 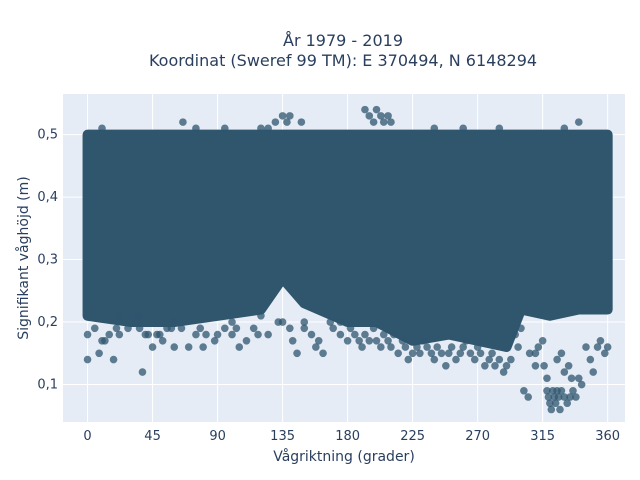 What do you see at coordinates (351, 436) in the screenshot?
I see `x-axis-ticks: 0 45 90 135 180 225 270 315 360` at bounding box center [351, 436].